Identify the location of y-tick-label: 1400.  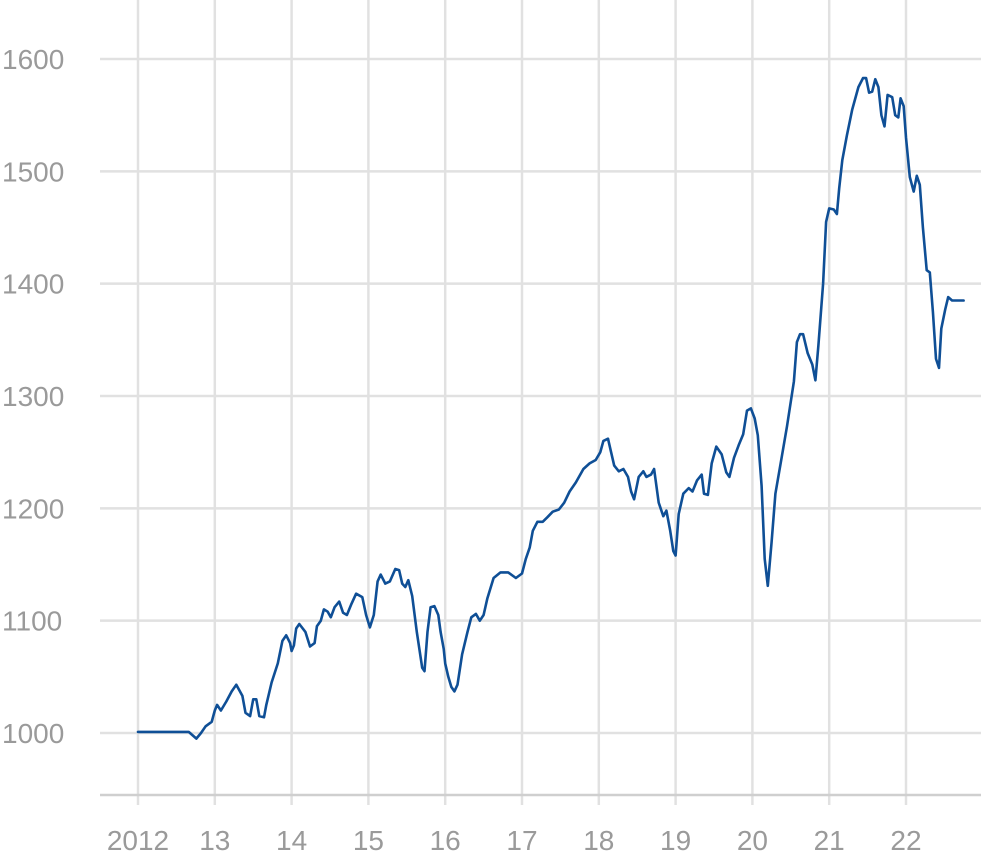
(33, 284).